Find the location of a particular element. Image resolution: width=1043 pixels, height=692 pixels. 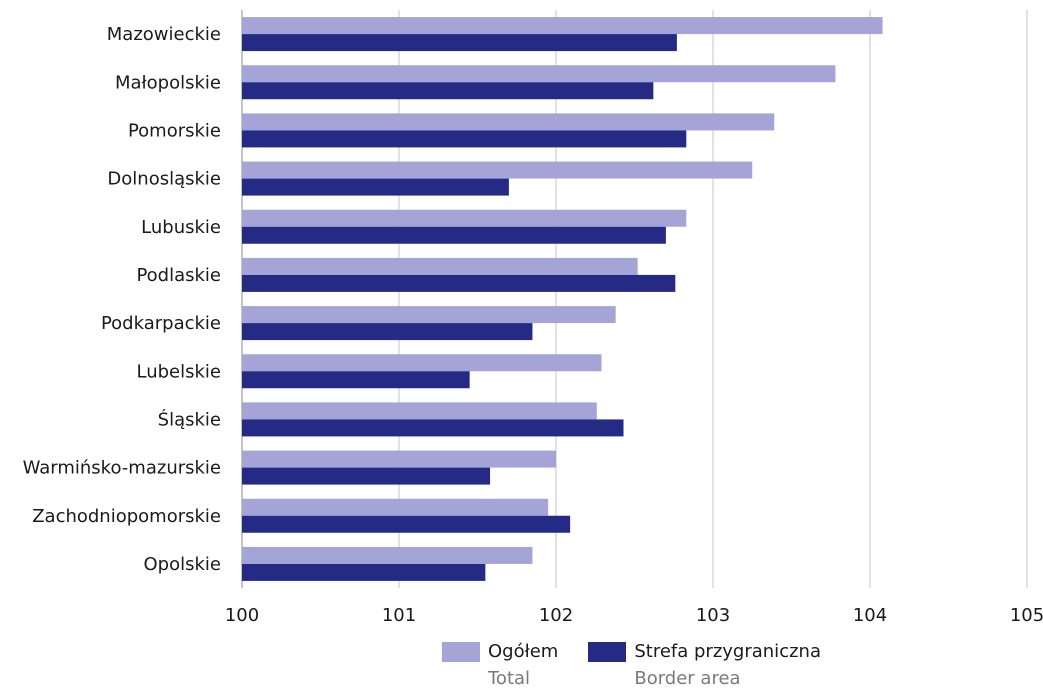

category-label: Dolnosląskie is located at coordinates (164, 179).